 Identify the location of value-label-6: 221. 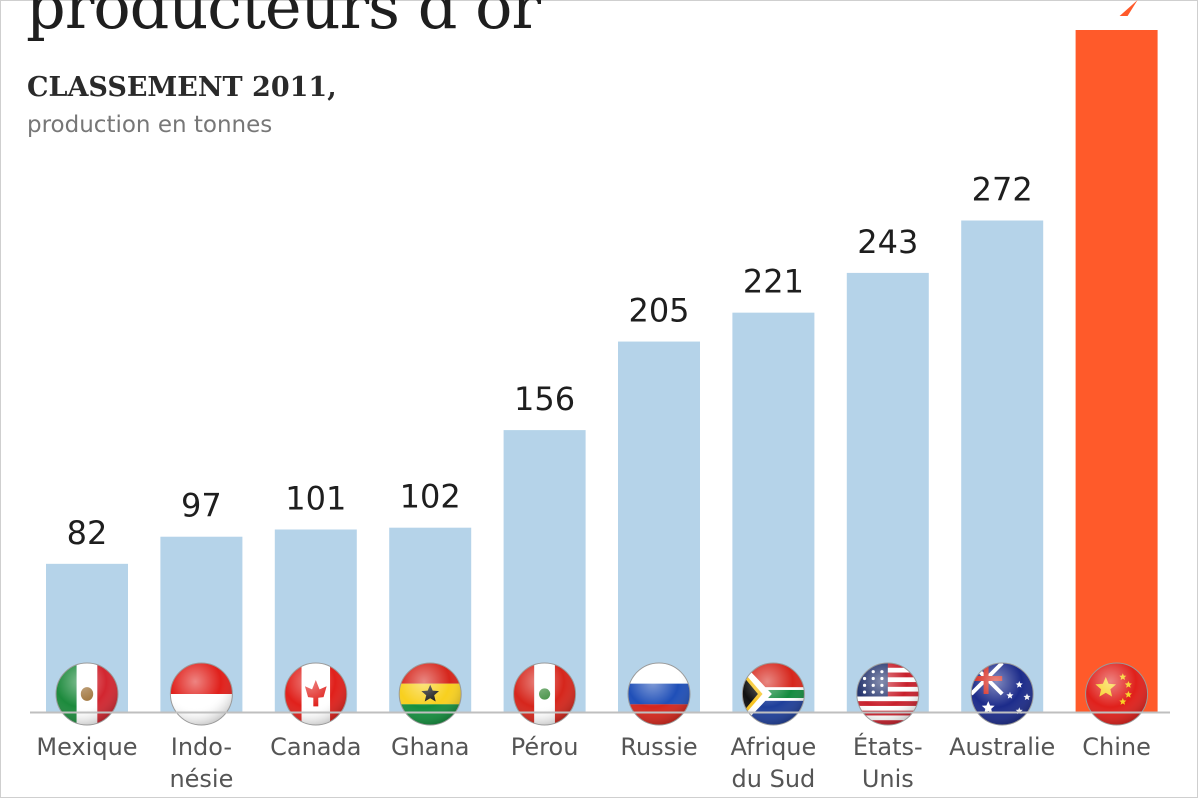
(773, 282).